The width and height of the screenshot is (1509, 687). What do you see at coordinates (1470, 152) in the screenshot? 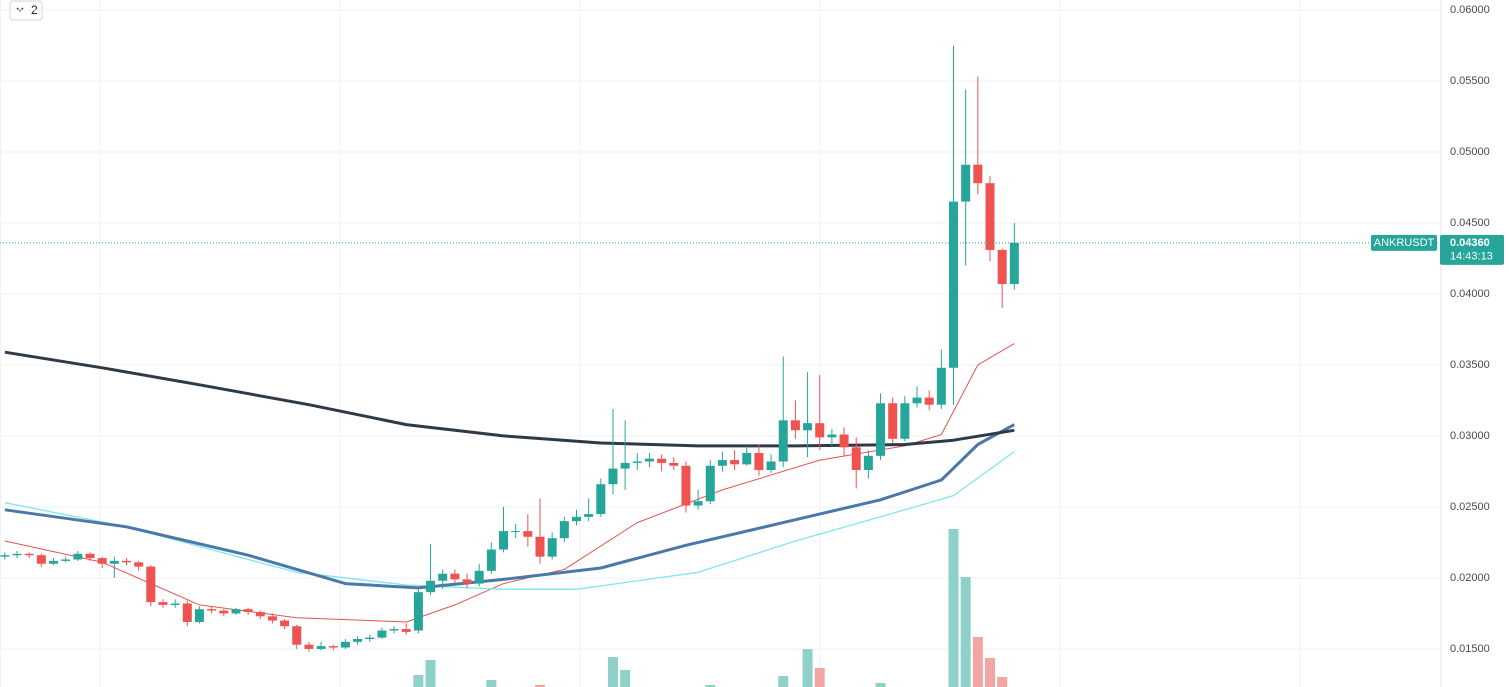
I see `y-tick-label: 0.05000` at bounding box center [1470, 152].